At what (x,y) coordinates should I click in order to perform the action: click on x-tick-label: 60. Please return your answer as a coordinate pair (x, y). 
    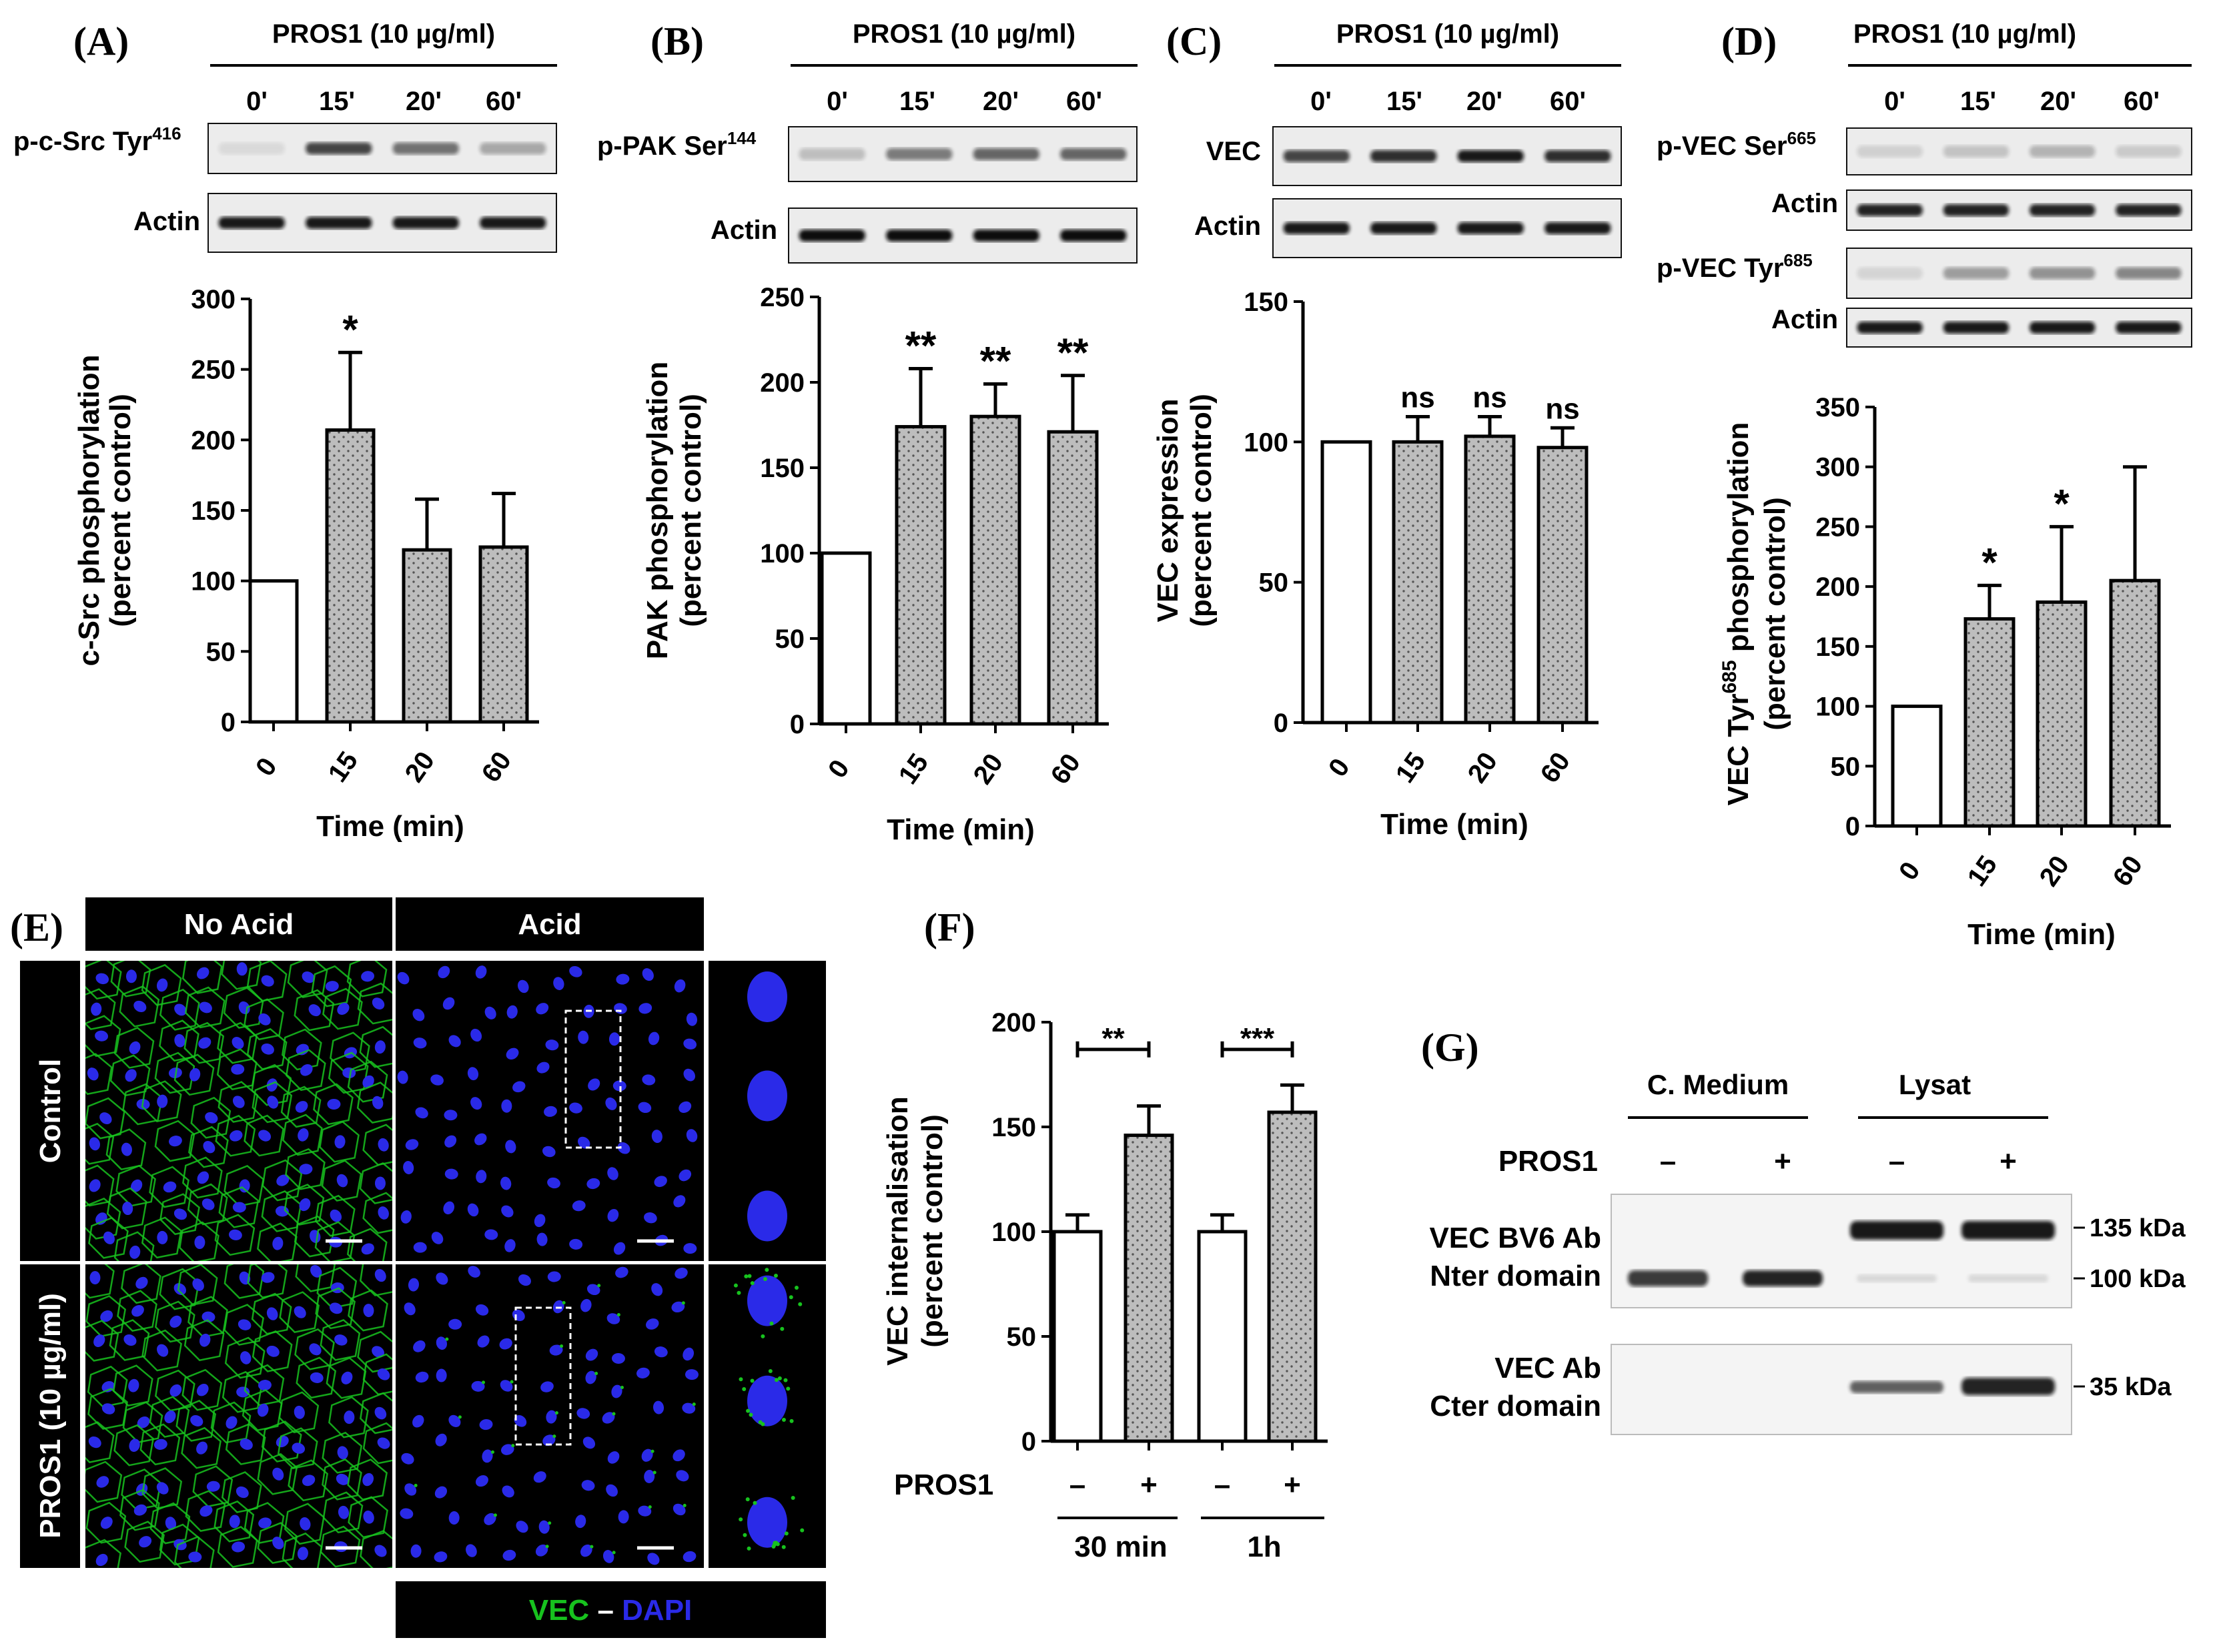
    Looking at the image, I should click on (1066, 769).